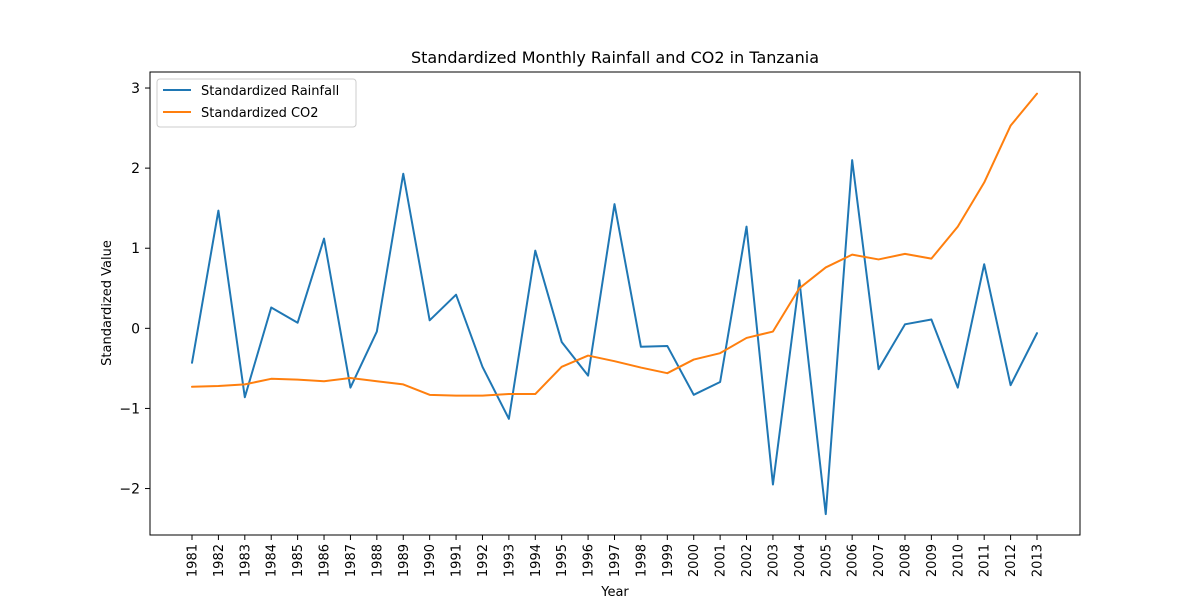 This screenshot has width=1200, height=600. Describe the element at coordinates (826, 560) in the screenshot. I see `x-tick-label: 2005` at that location.